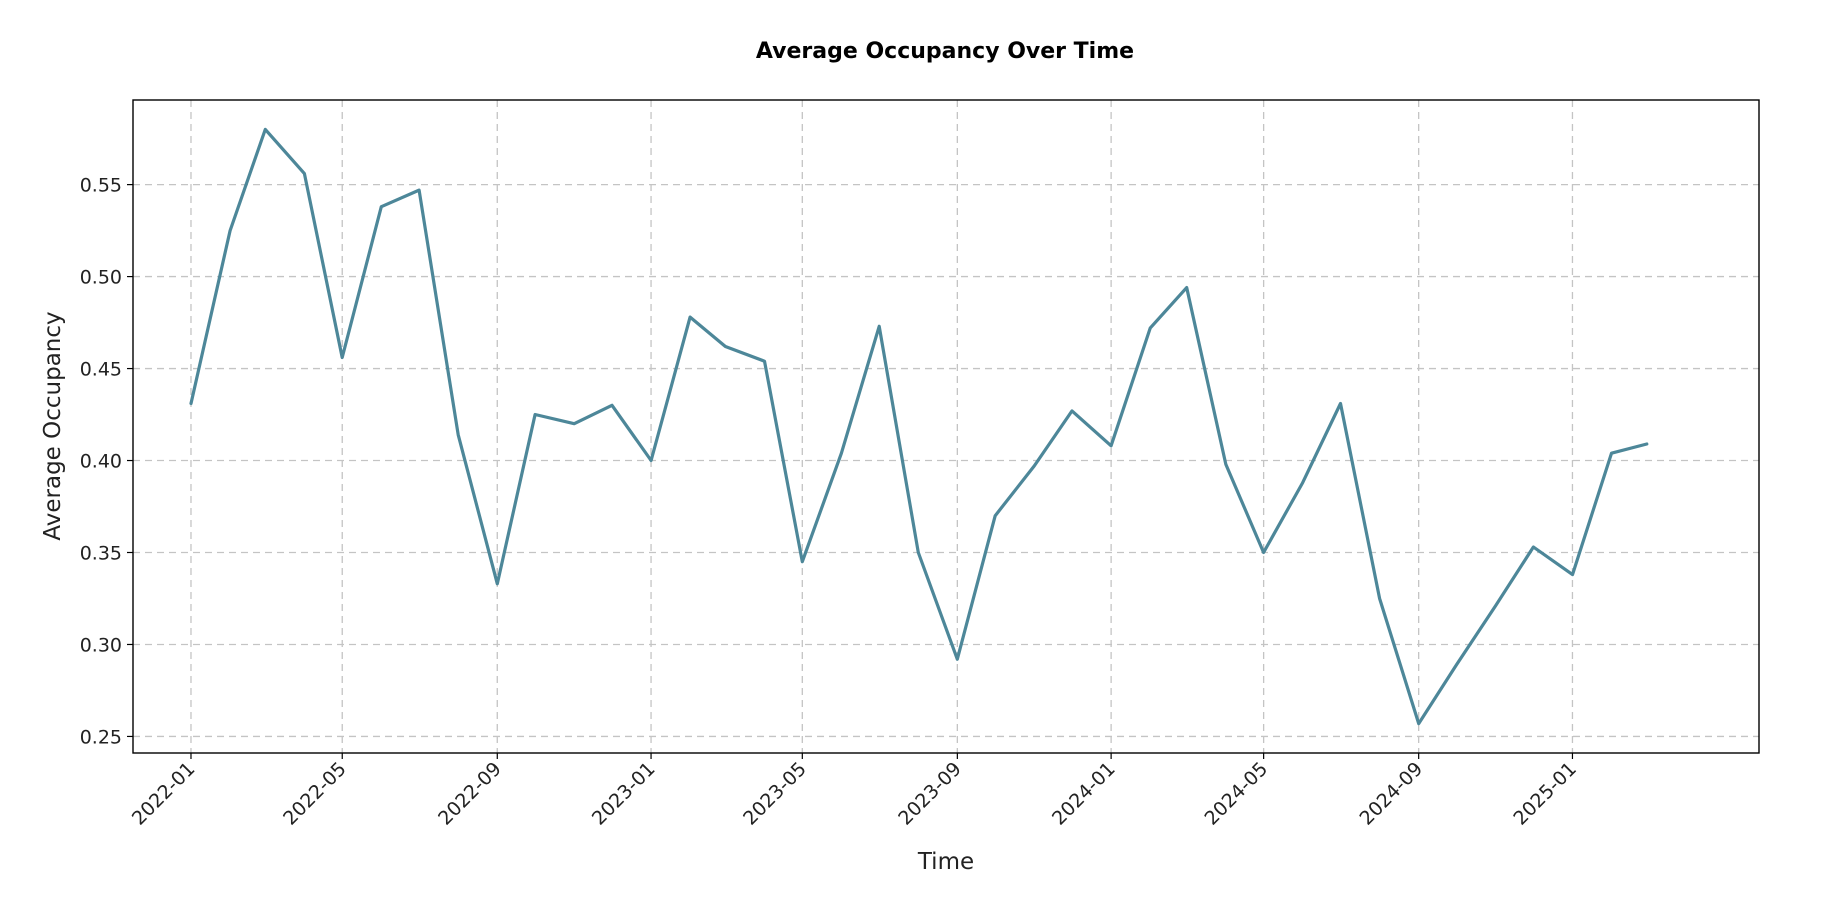 This screenshot has width=1824, height=900. I want to click on x-tick-label: 2022-05, so click(315, 794).